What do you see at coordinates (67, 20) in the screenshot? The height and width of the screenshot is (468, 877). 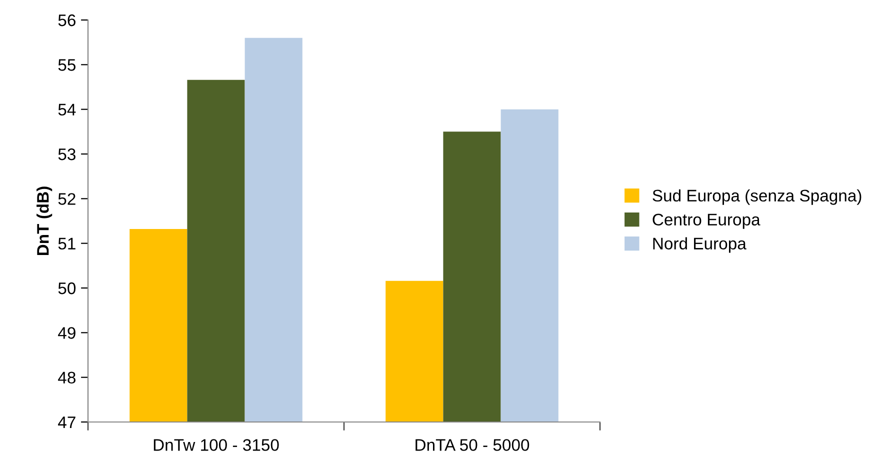 I see `y-tick-label: 56` at bounding box center [67, 20].